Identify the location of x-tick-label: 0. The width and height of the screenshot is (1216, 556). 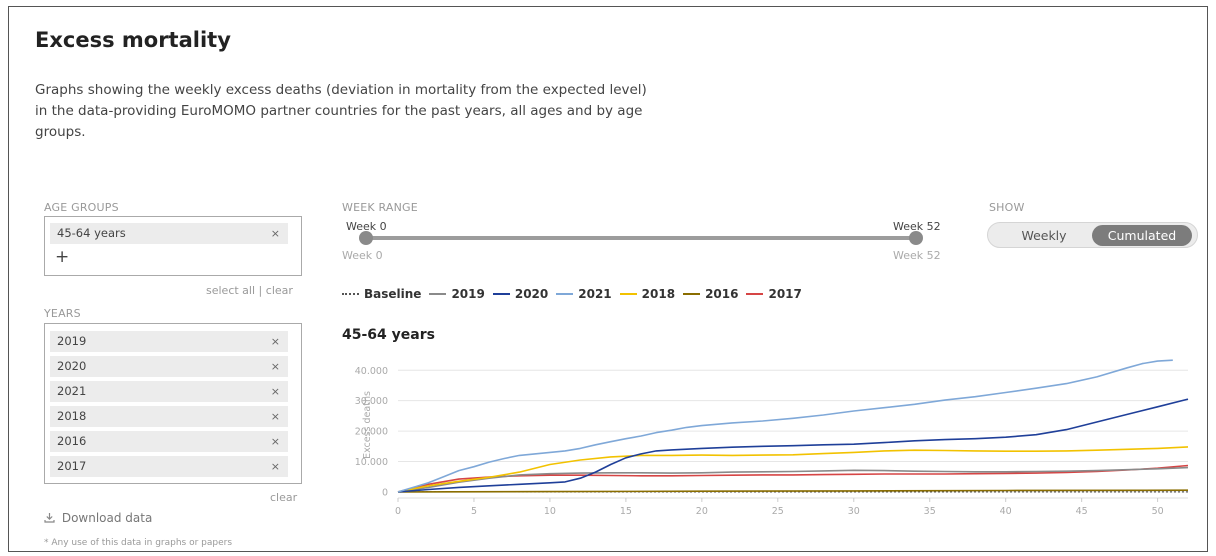
(398, 511).